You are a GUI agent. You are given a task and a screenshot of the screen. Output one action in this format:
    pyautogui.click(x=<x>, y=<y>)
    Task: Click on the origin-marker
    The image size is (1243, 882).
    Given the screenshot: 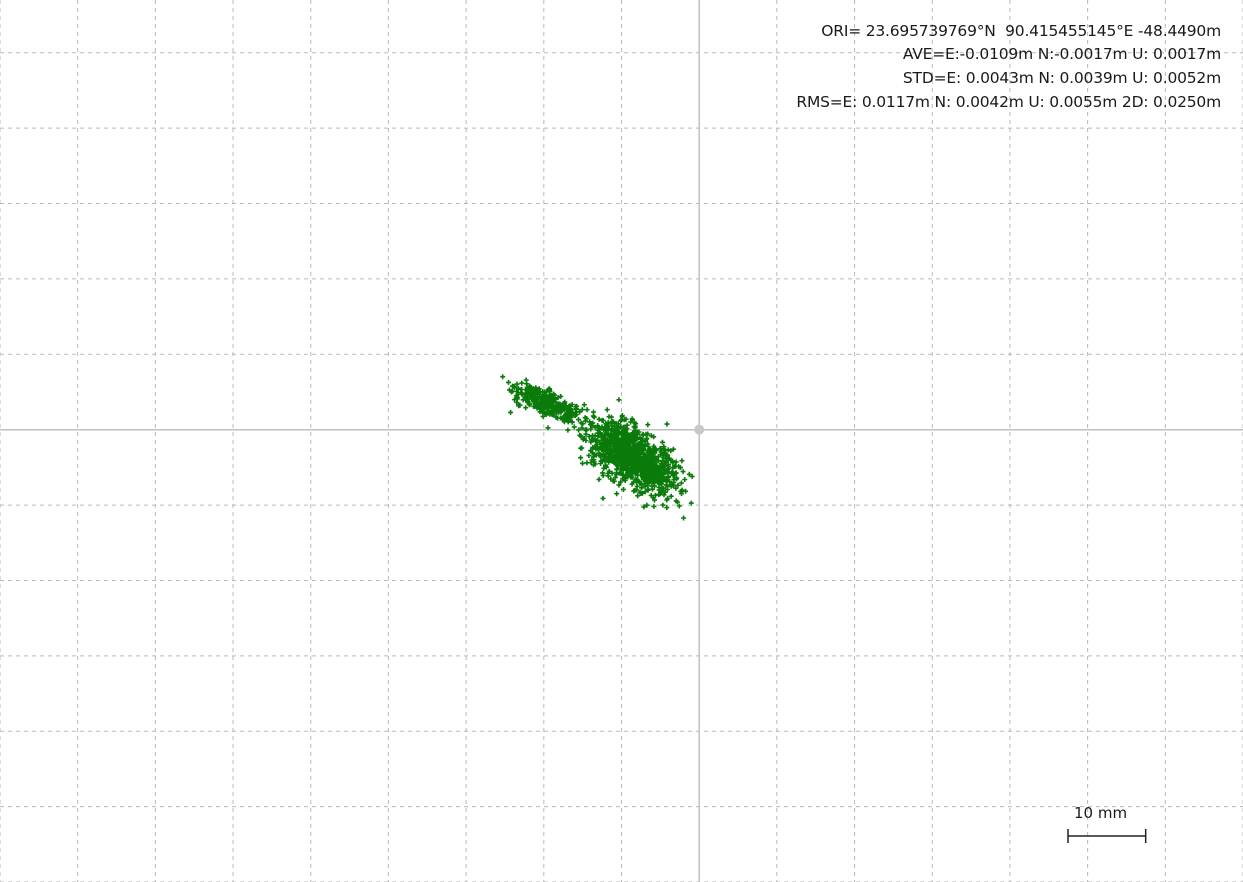 What is the action you would take?
    pyautogui.click(x=699, y=429)
    